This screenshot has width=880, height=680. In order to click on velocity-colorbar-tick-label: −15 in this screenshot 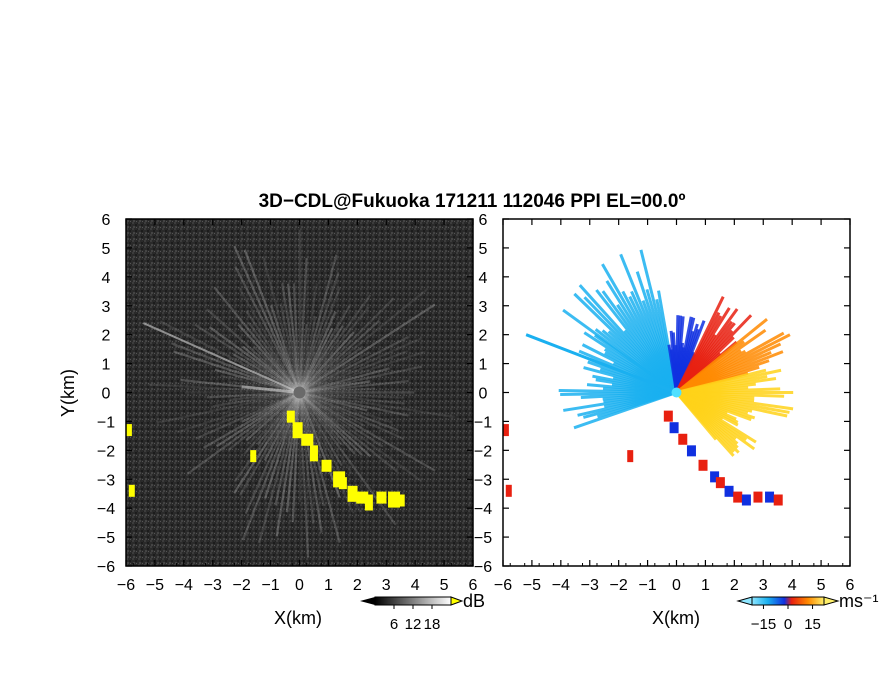, I will do `click(763, 624)`.